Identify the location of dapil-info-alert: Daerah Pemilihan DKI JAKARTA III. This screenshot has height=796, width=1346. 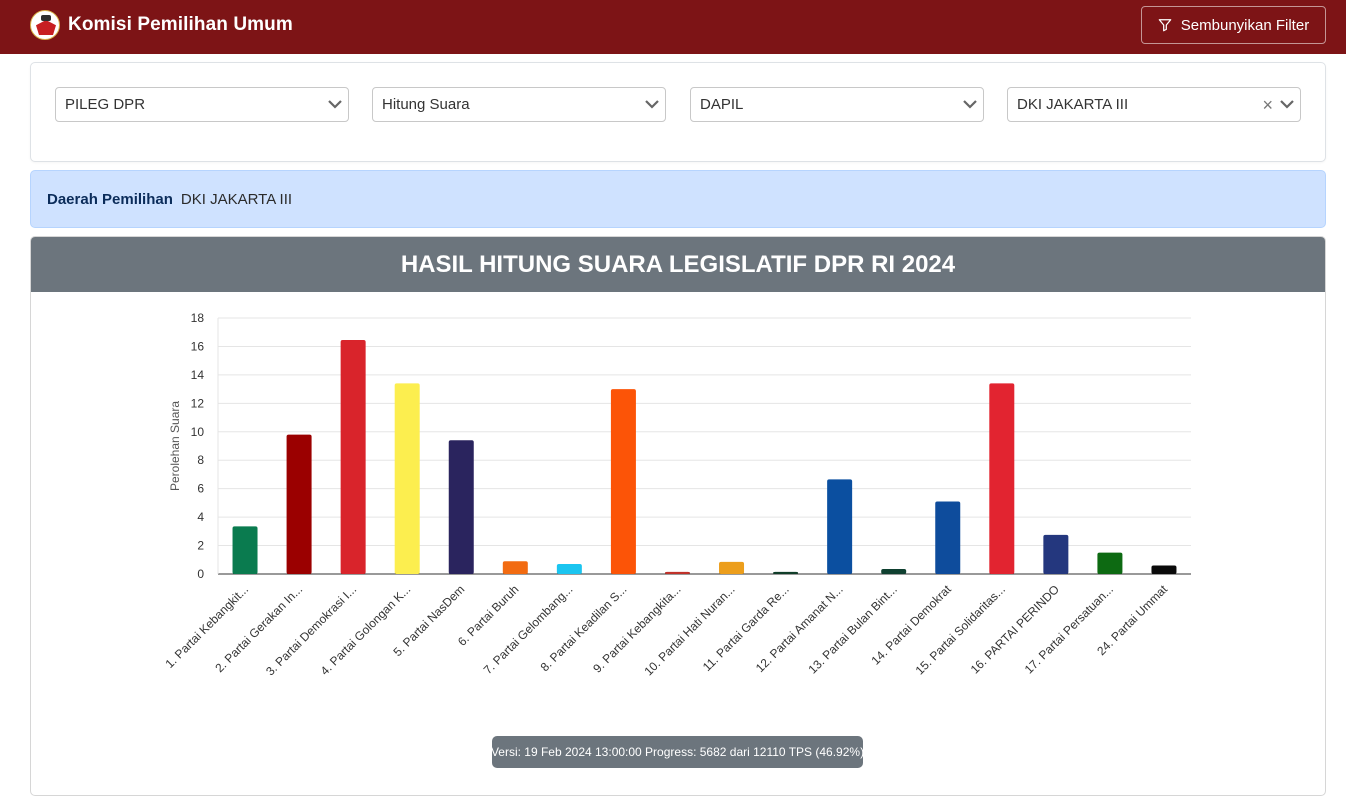
(678, 199).